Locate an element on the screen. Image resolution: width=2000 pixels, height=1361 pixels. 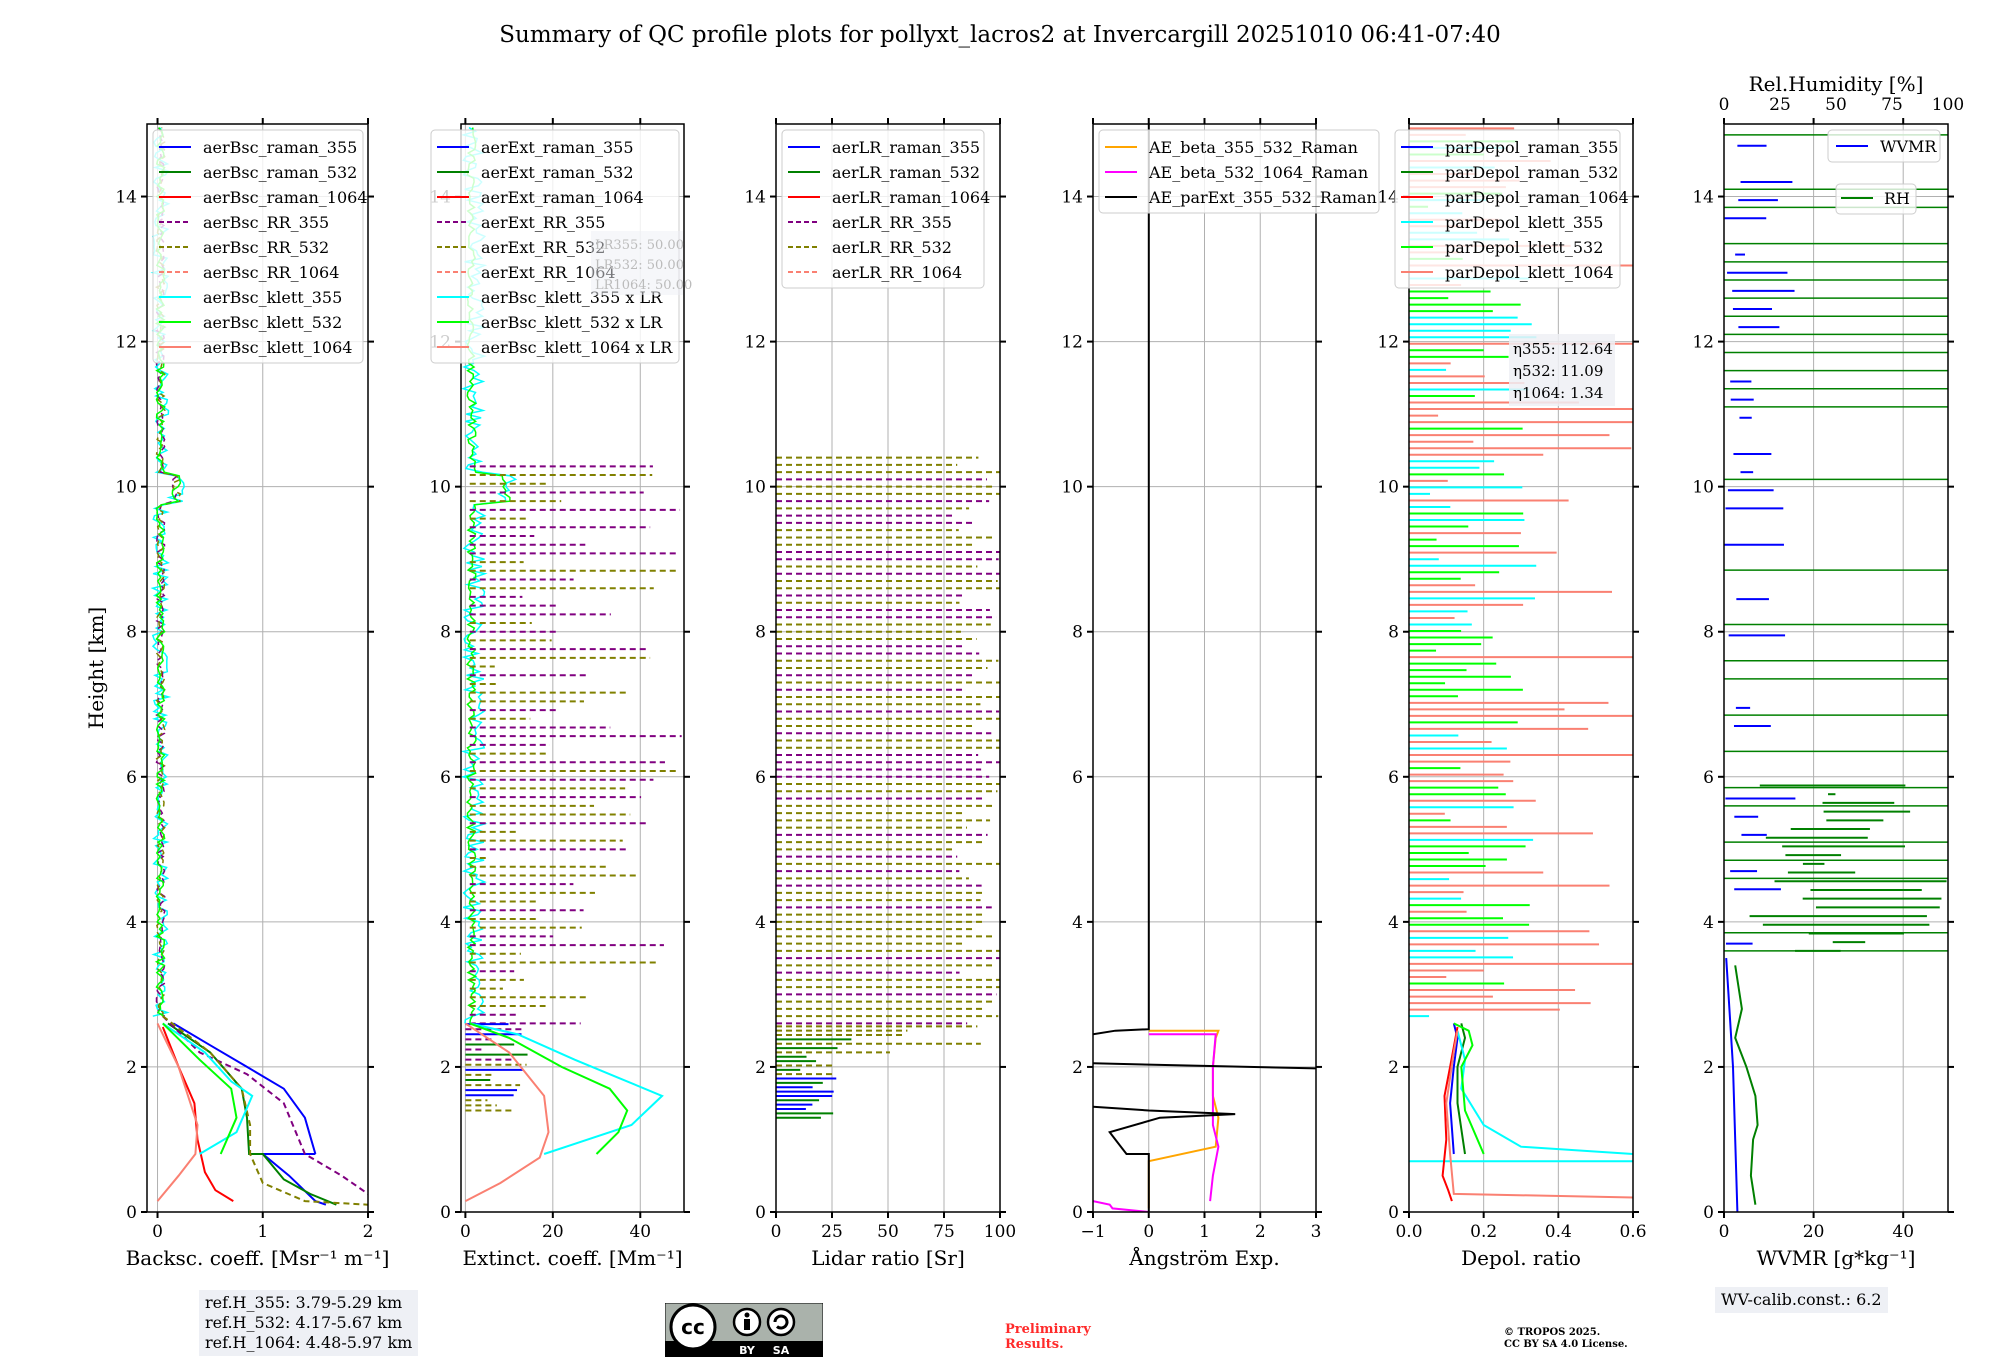
series-AE_beta_355_532_Raman is located at coordinates (1183, 1119).